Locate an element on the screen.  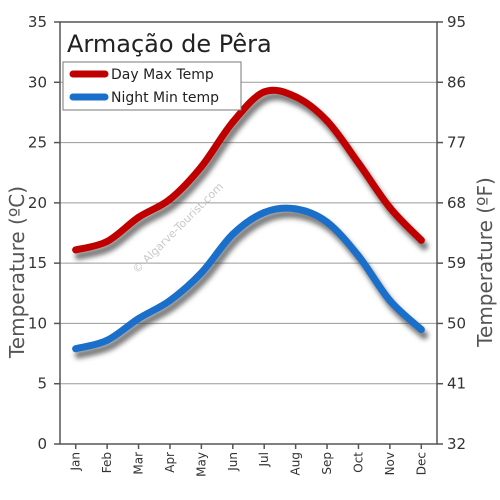
y-axis-left-title: Temperature (ºC) is located at coordinates (17, 272).